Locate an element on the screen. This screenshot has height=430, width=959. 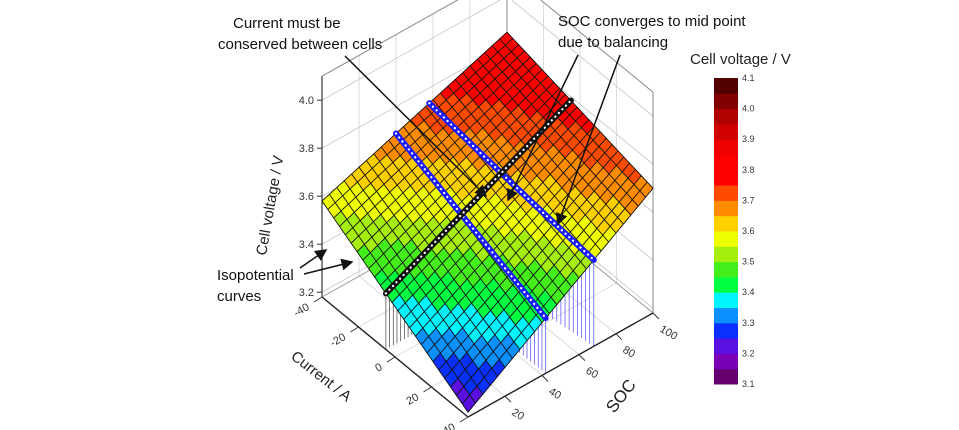
z-axis-label: Cell voltage / V is located at coordinates (270, 205).